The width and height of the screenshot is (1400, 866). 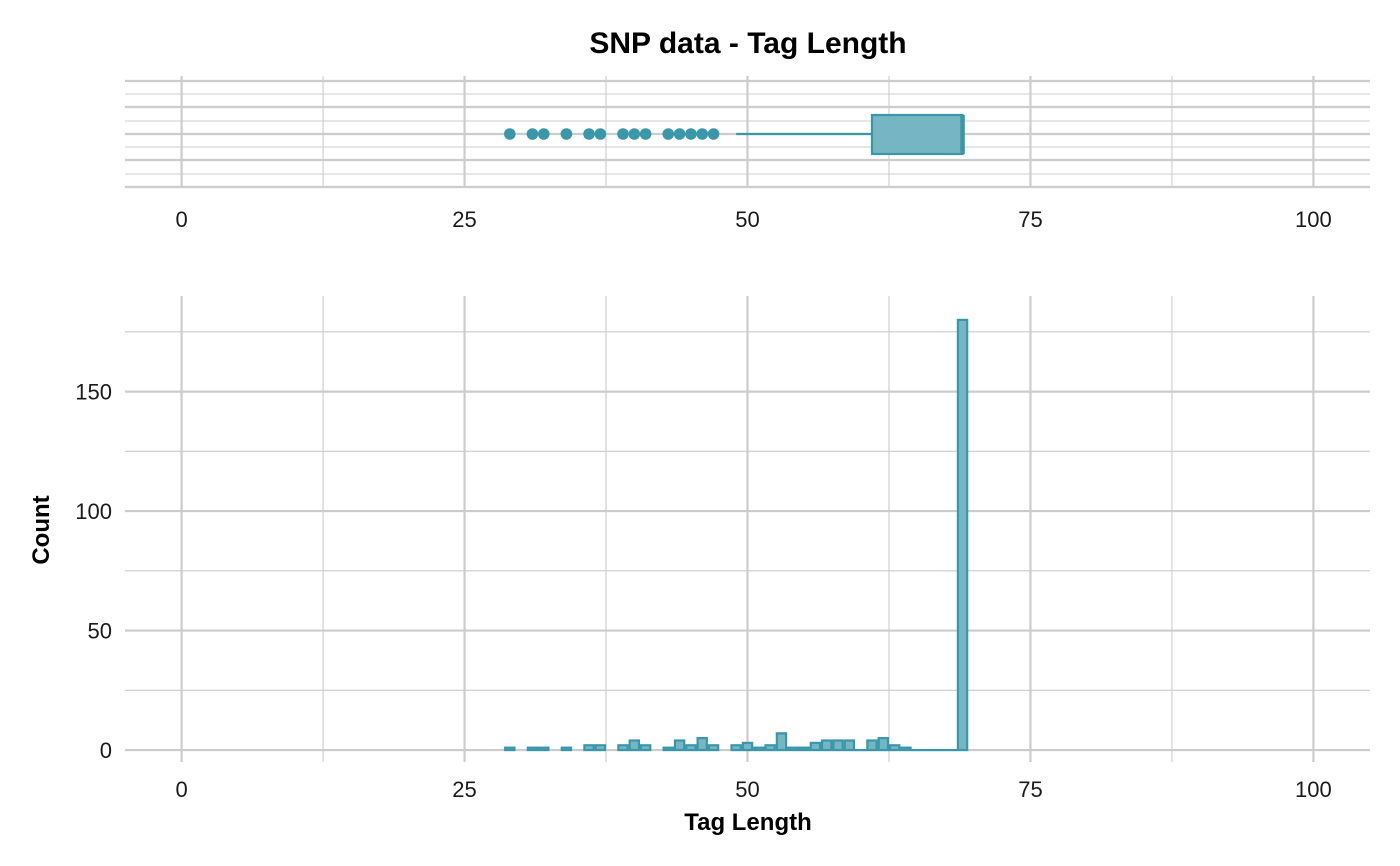 What do you see at coordinates (464, 789) in the screenshot?
I see `hist-x-tick-label: 25` at bounding box center [464, 789].